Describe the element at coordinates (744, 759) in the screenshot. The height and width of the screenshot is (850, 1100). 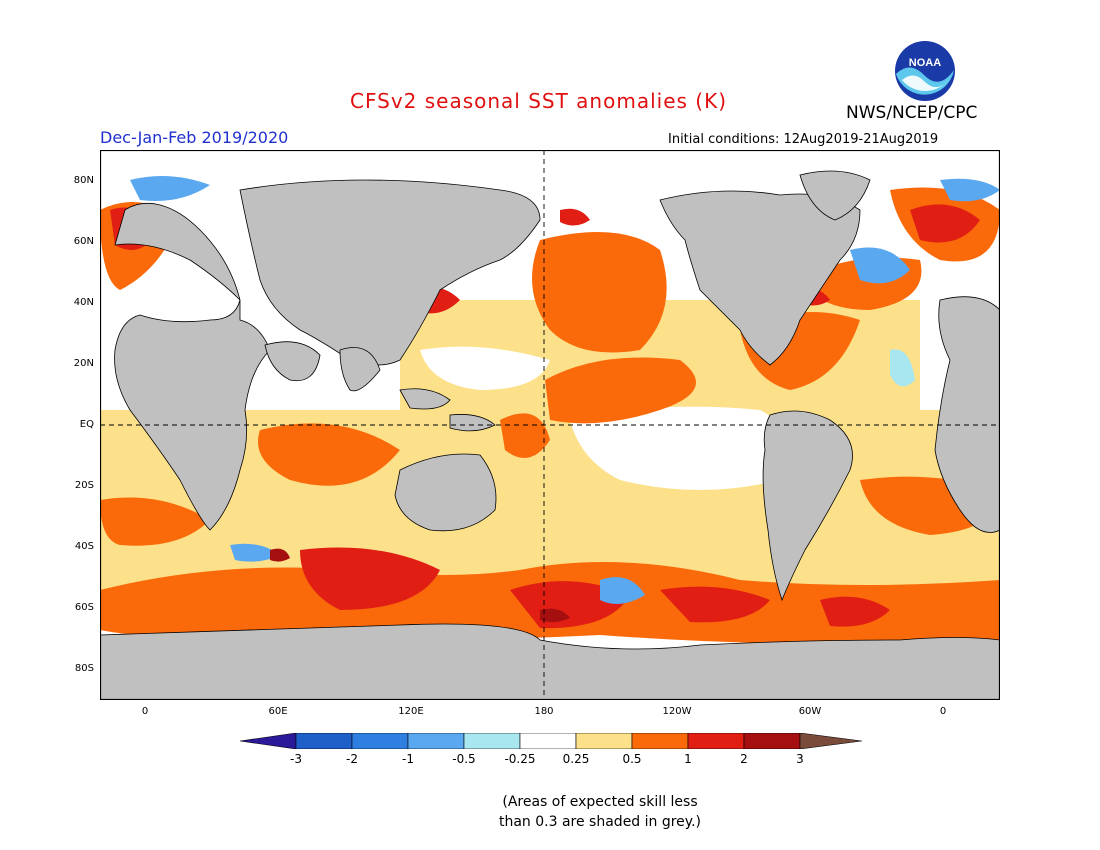
I see `colorbar-label: 2` at that location.